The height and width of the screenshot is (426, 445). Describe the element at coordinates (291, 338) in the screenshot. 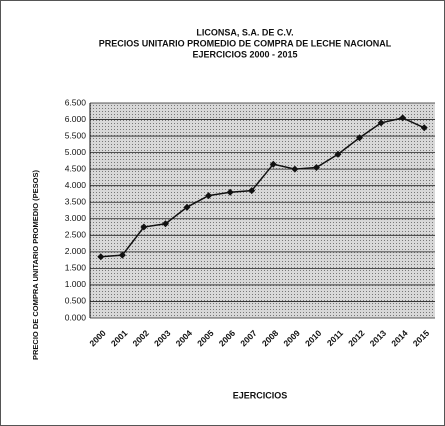

I see `x-tick-label: 2009` at that location.